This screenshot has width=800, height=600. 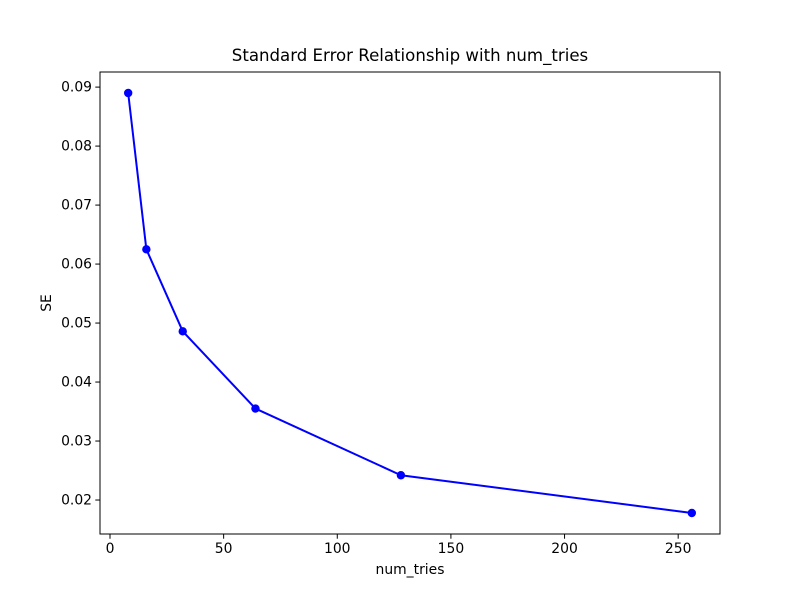 What do you see at coordinates (678, 549) in the screenshot?
I see `x-tick-label: 250` at bounding box center [678, 549].